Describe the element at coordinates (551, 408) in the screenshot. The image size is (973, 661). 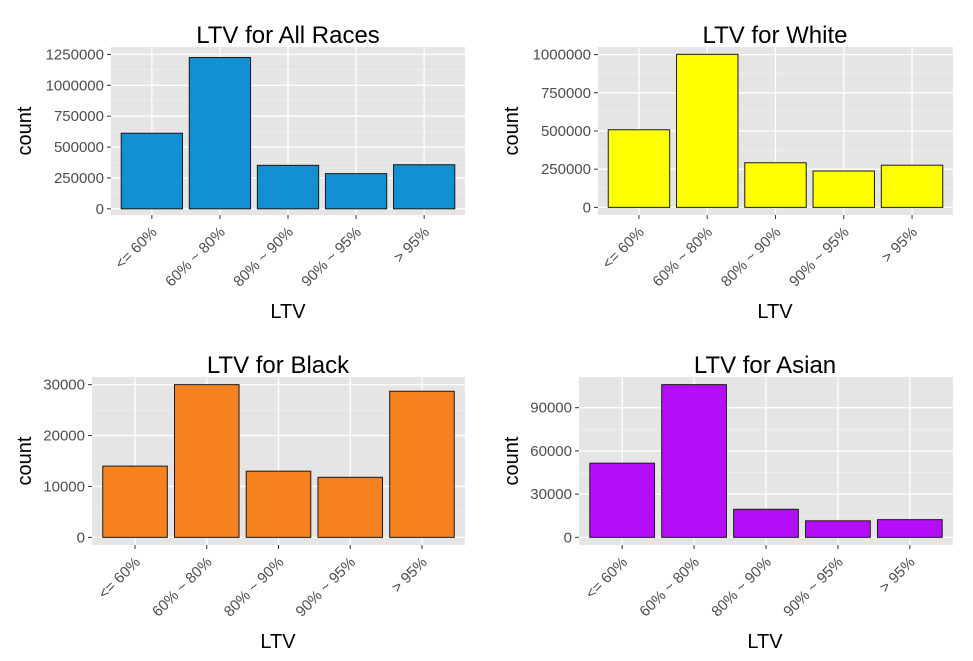
I see `y-tick-label: 90000` at that location.